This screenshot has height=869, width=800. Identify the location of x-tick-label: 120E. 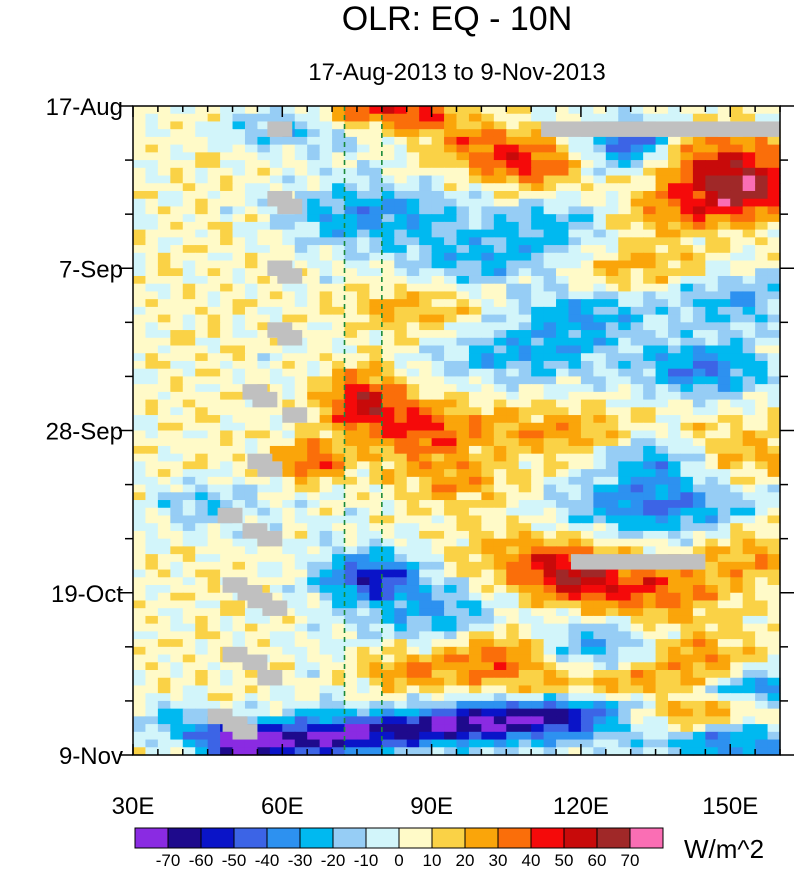
(581, 806).